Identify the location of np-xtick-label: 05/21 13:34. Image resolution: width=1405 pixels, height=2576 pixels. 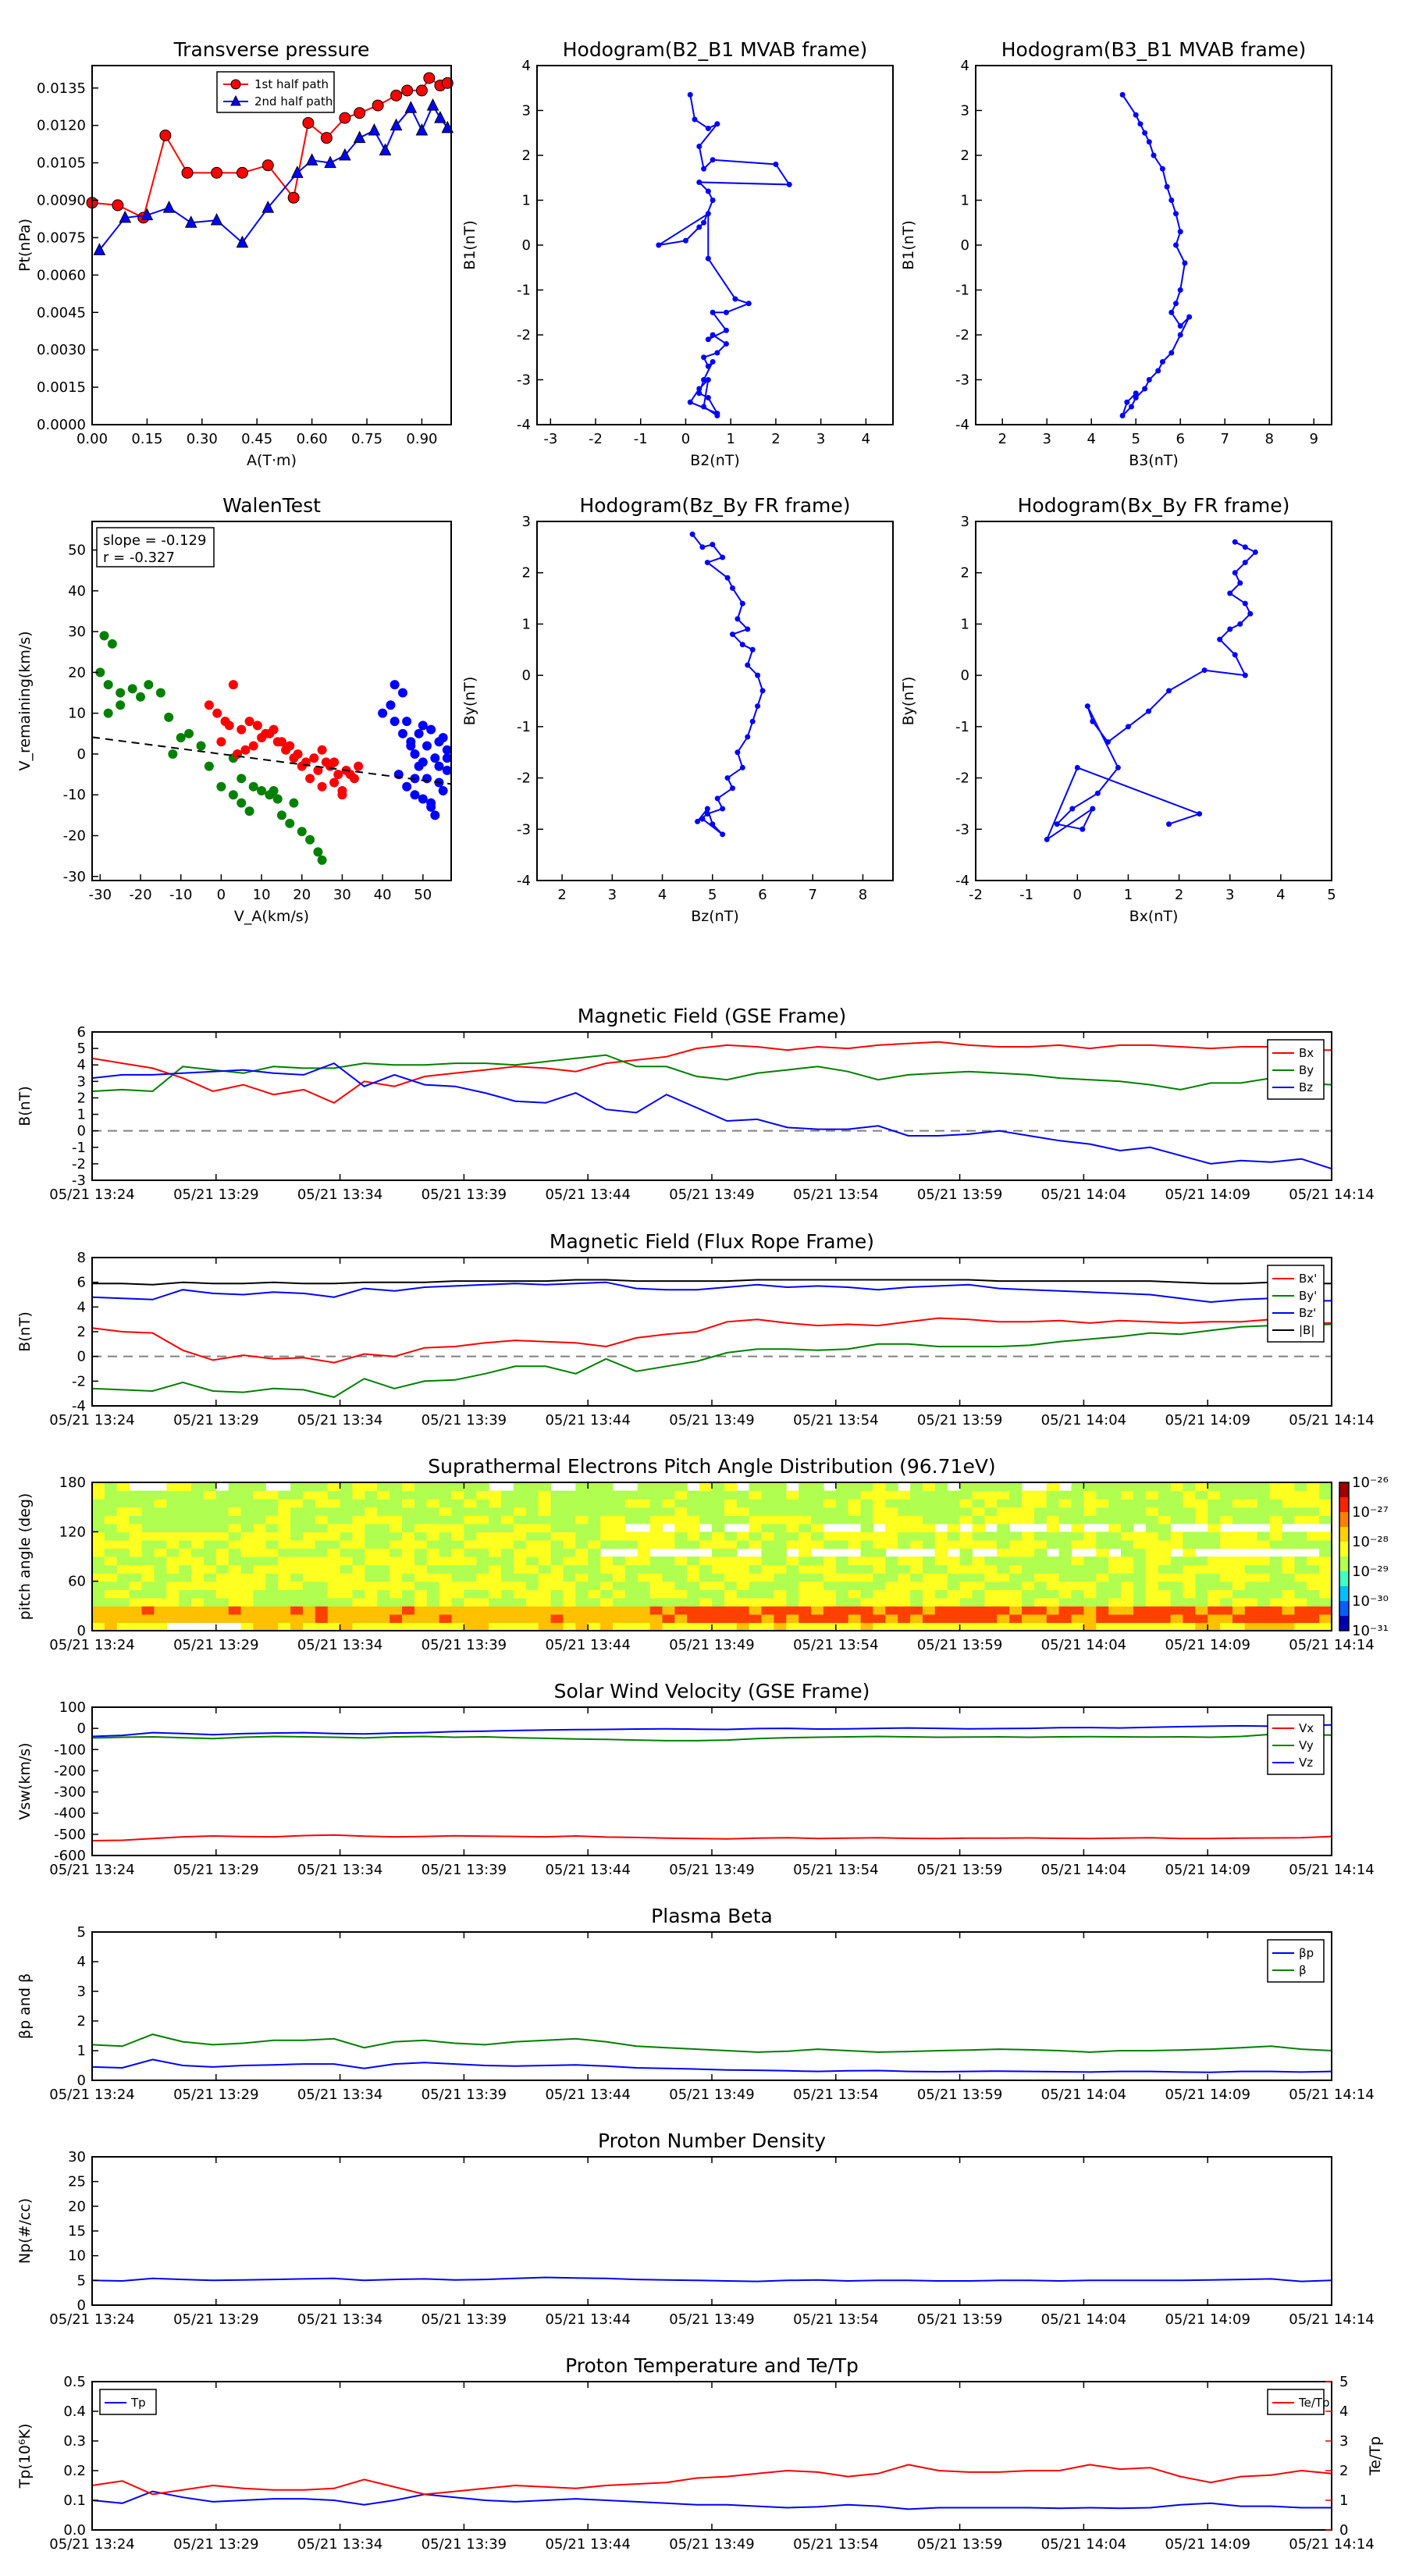
(340, 2319).